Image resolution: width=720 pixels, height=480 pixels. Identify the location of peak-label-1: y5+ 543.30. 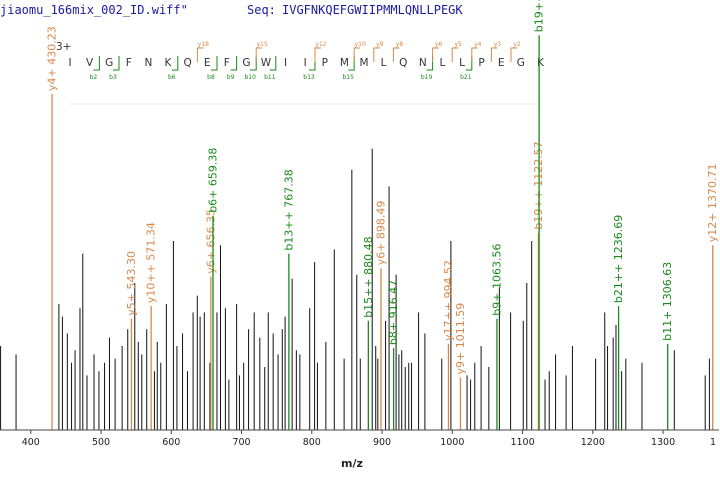
(131, 283).